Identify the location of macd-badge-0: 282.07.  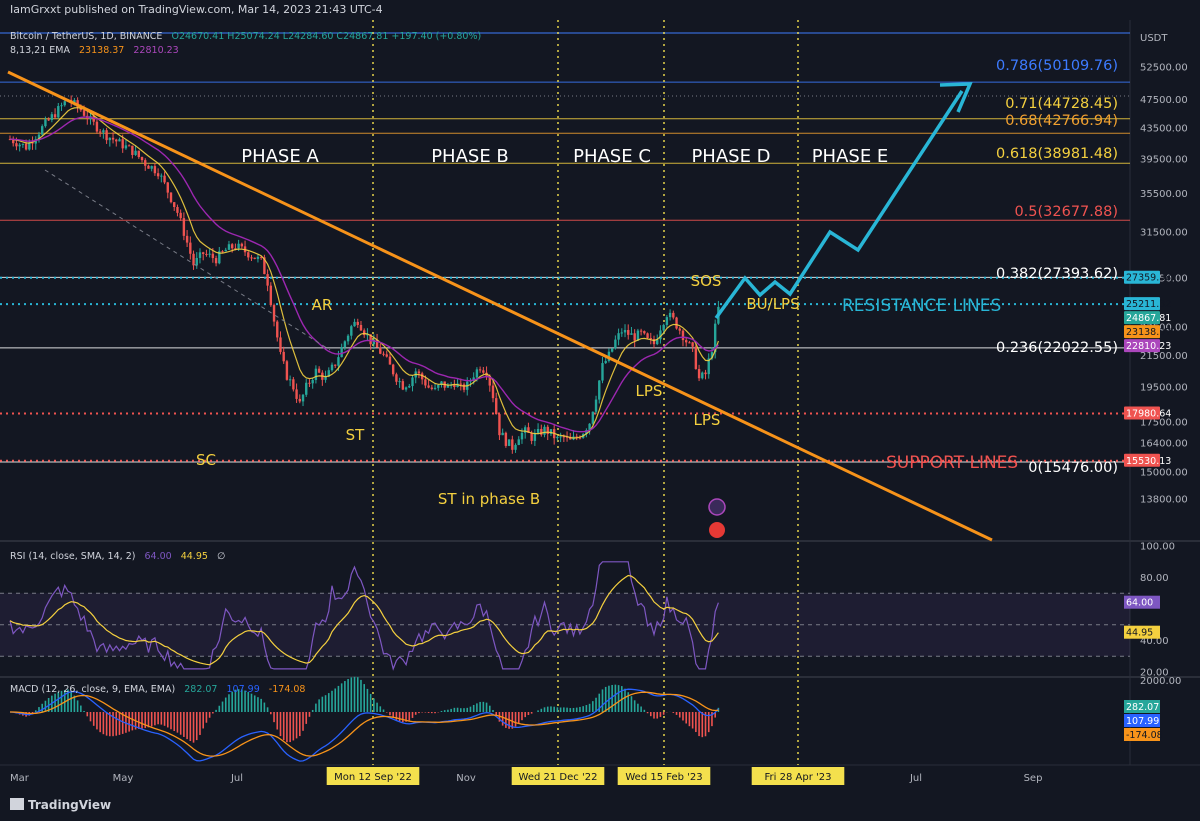
(1142, 707).